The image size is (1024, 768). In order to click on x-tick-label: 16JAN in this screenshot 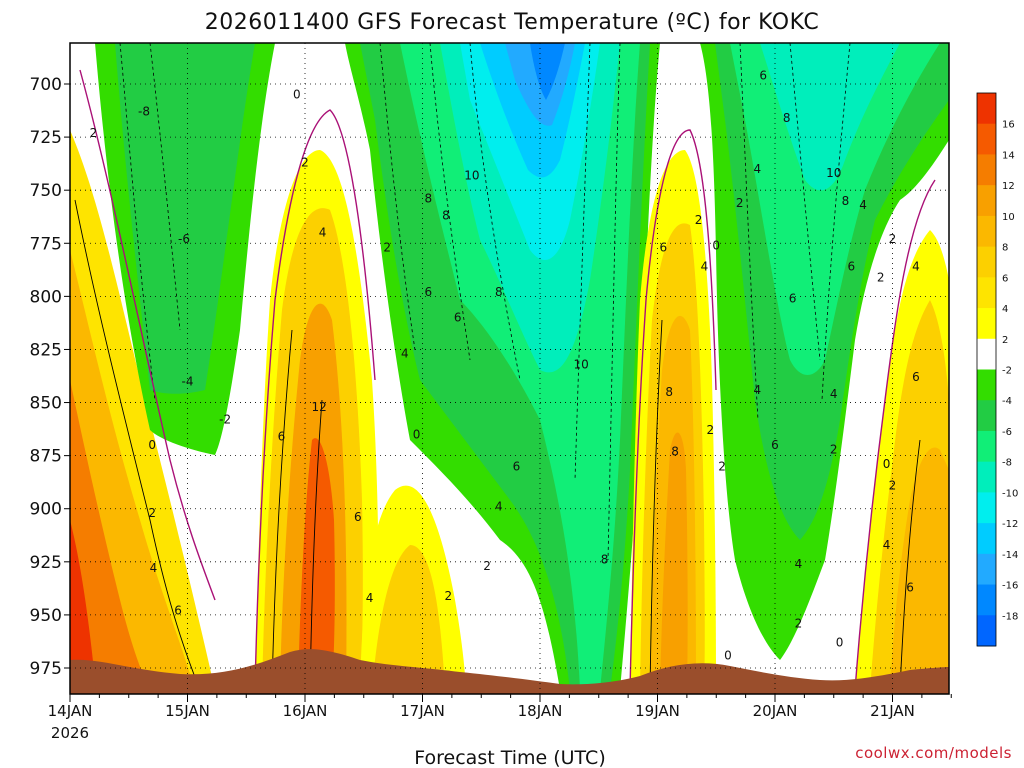, I will do `click(305, 711)`.